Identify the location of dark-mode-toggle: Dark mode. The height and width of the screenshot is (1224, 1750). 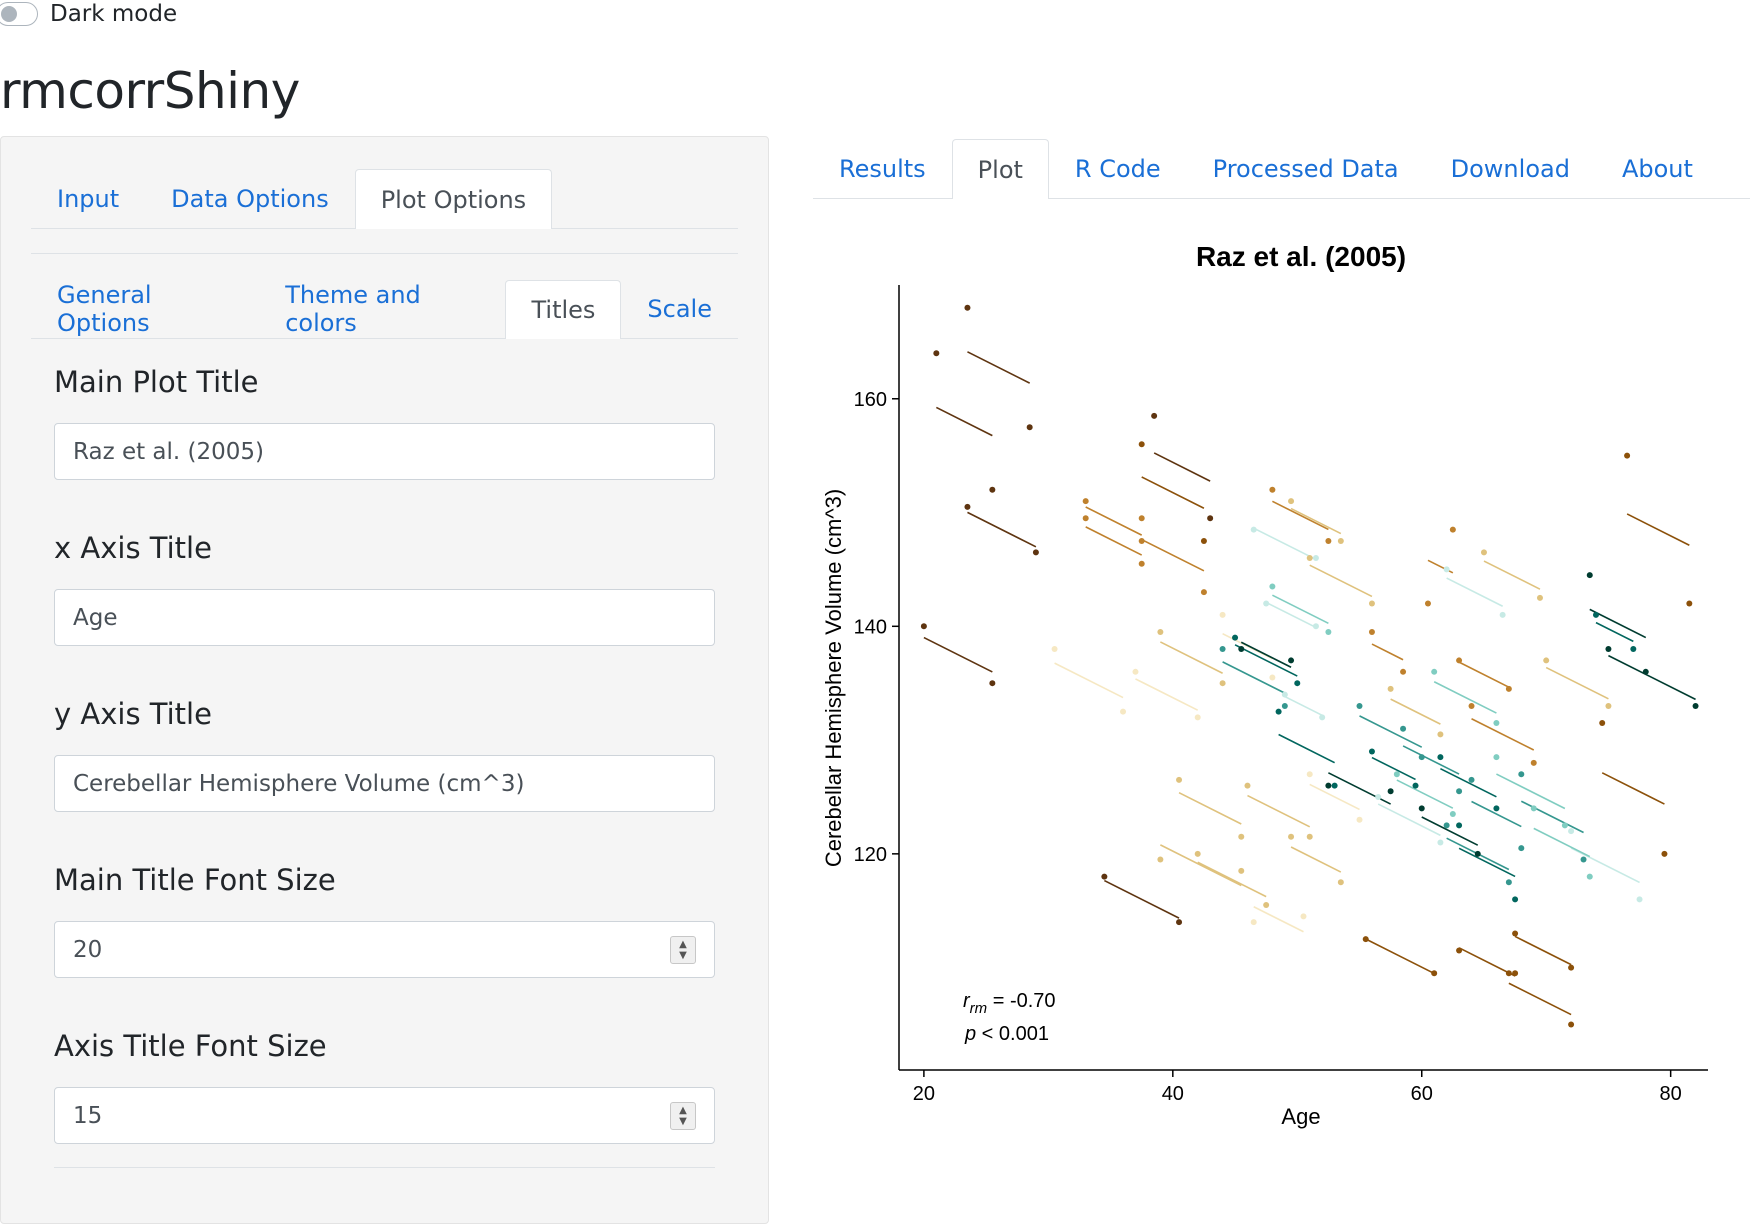
(88, 14).